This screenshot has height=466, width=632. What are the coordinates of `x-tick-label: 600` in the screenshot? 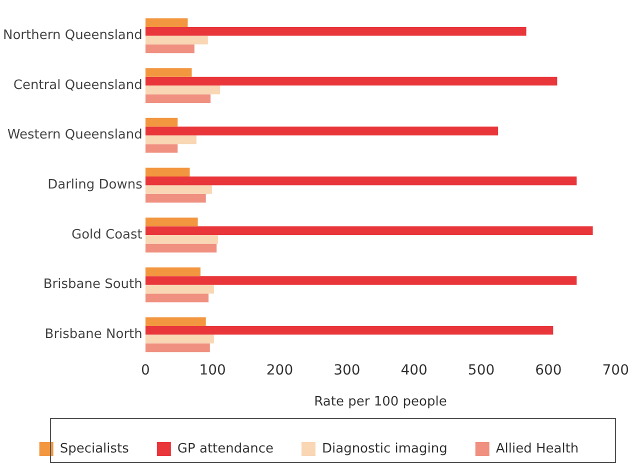 It's located at (548, 370).